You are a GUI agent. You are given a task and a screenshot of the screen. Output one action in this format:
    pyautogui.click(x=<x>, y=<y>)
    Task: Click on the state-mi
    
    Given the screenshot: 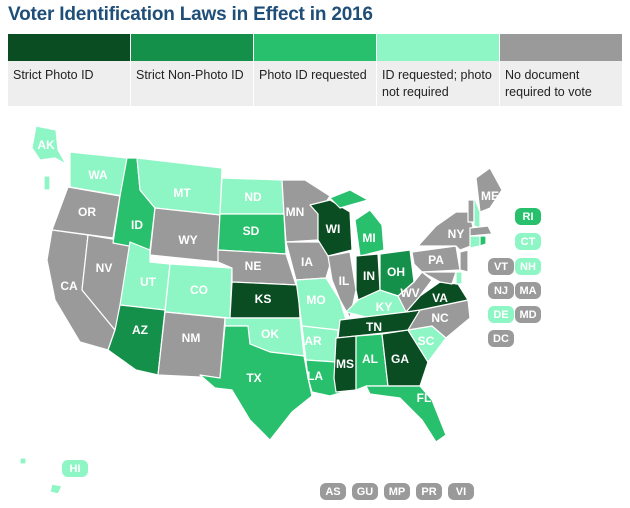 What is the action you would take?
    pyautogui.click(x=357, y=223)
    